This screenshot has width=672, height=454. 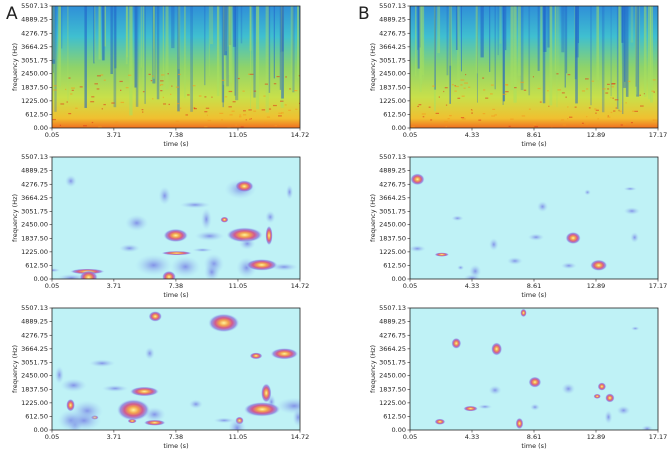 I want to click on x-tick-label: 7.38, so click(x=176, y=286).